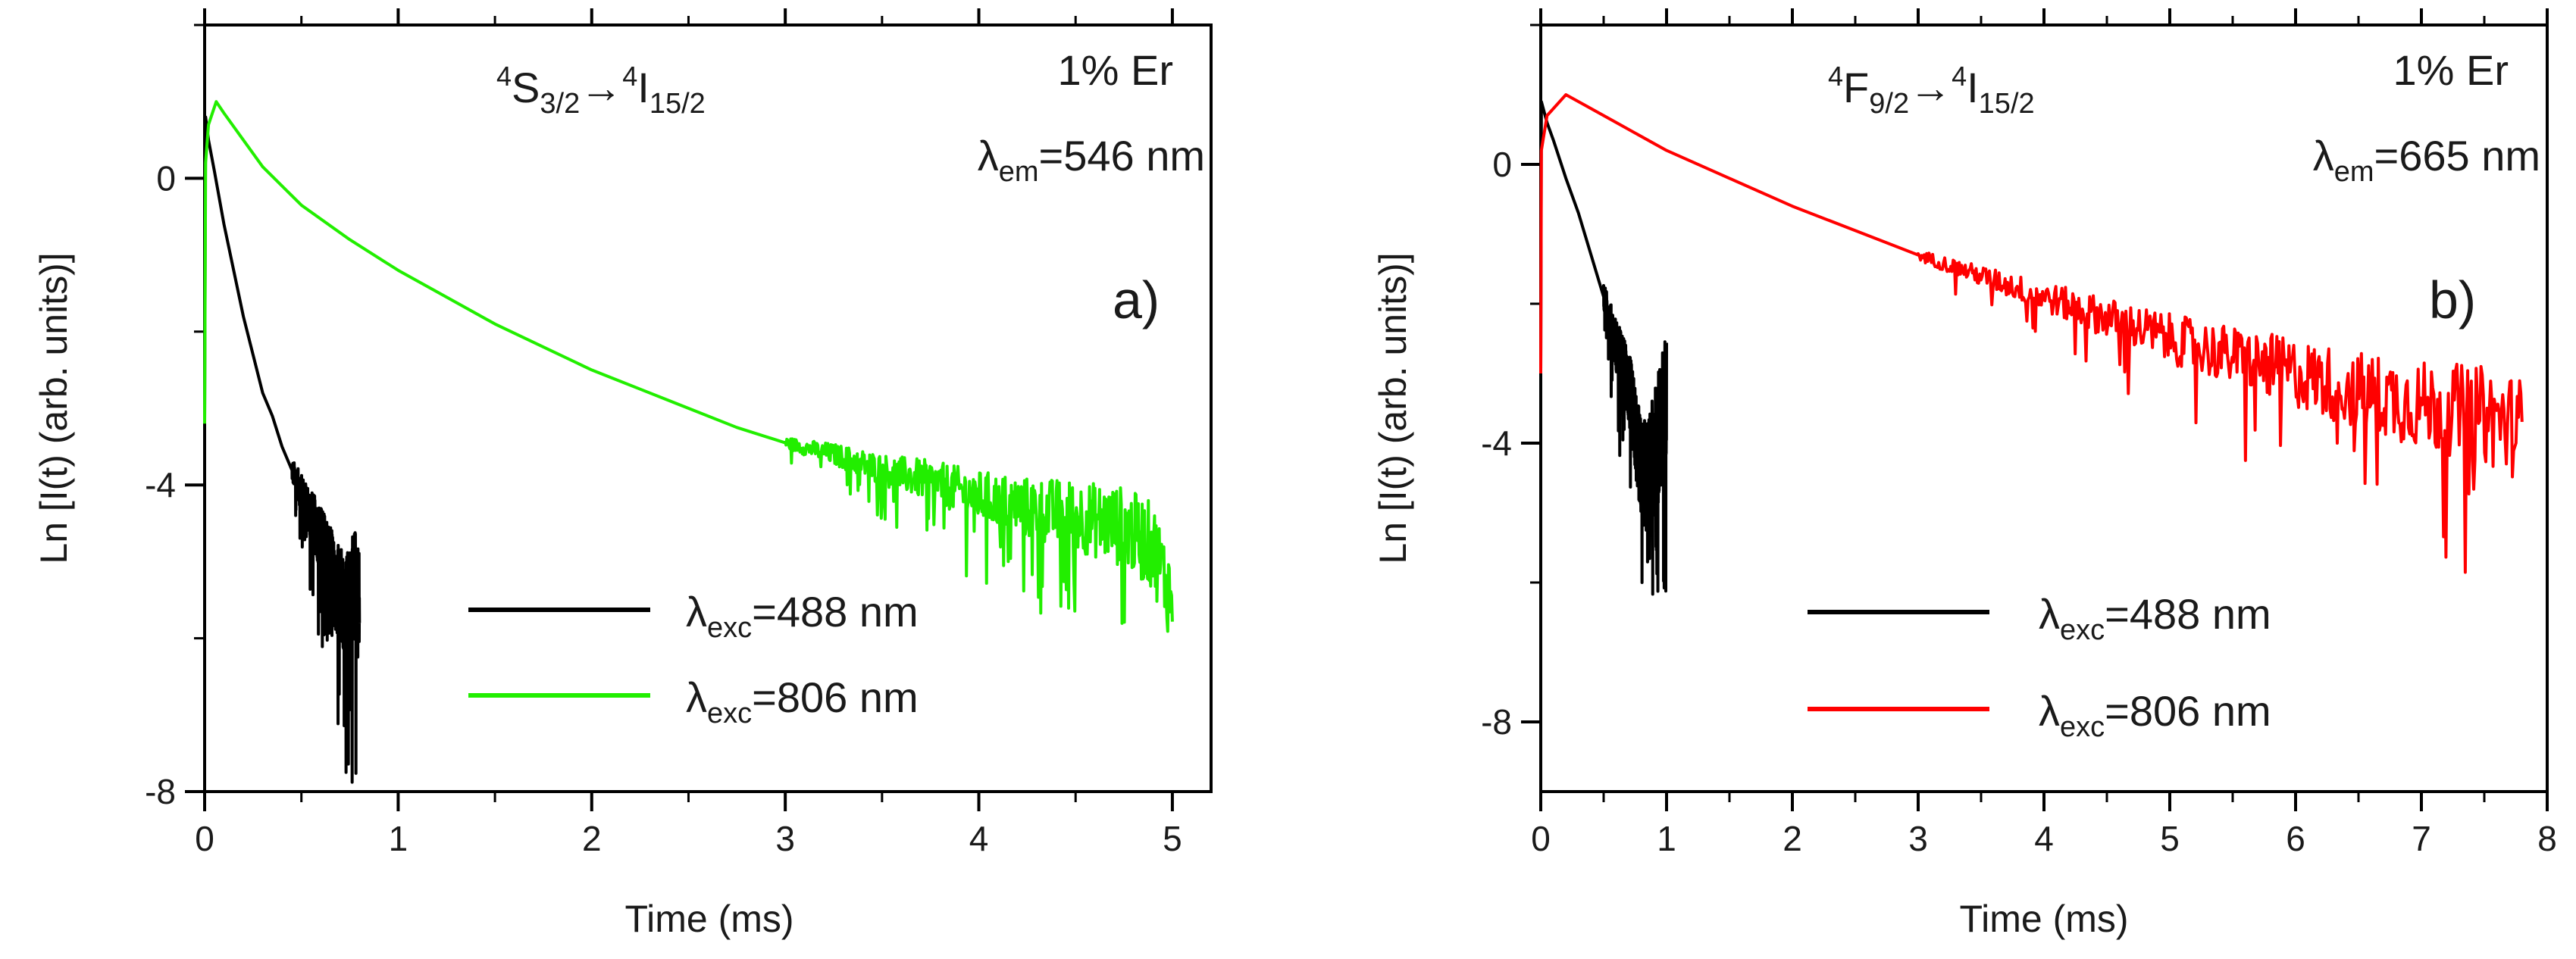 The width and height of the screenshot is (2576, 959). Describe the element at coordinates (1393, 408) in the screenshot. I see `y-axis-title-b: Ln [I(t) (arb. units)]` at that location.